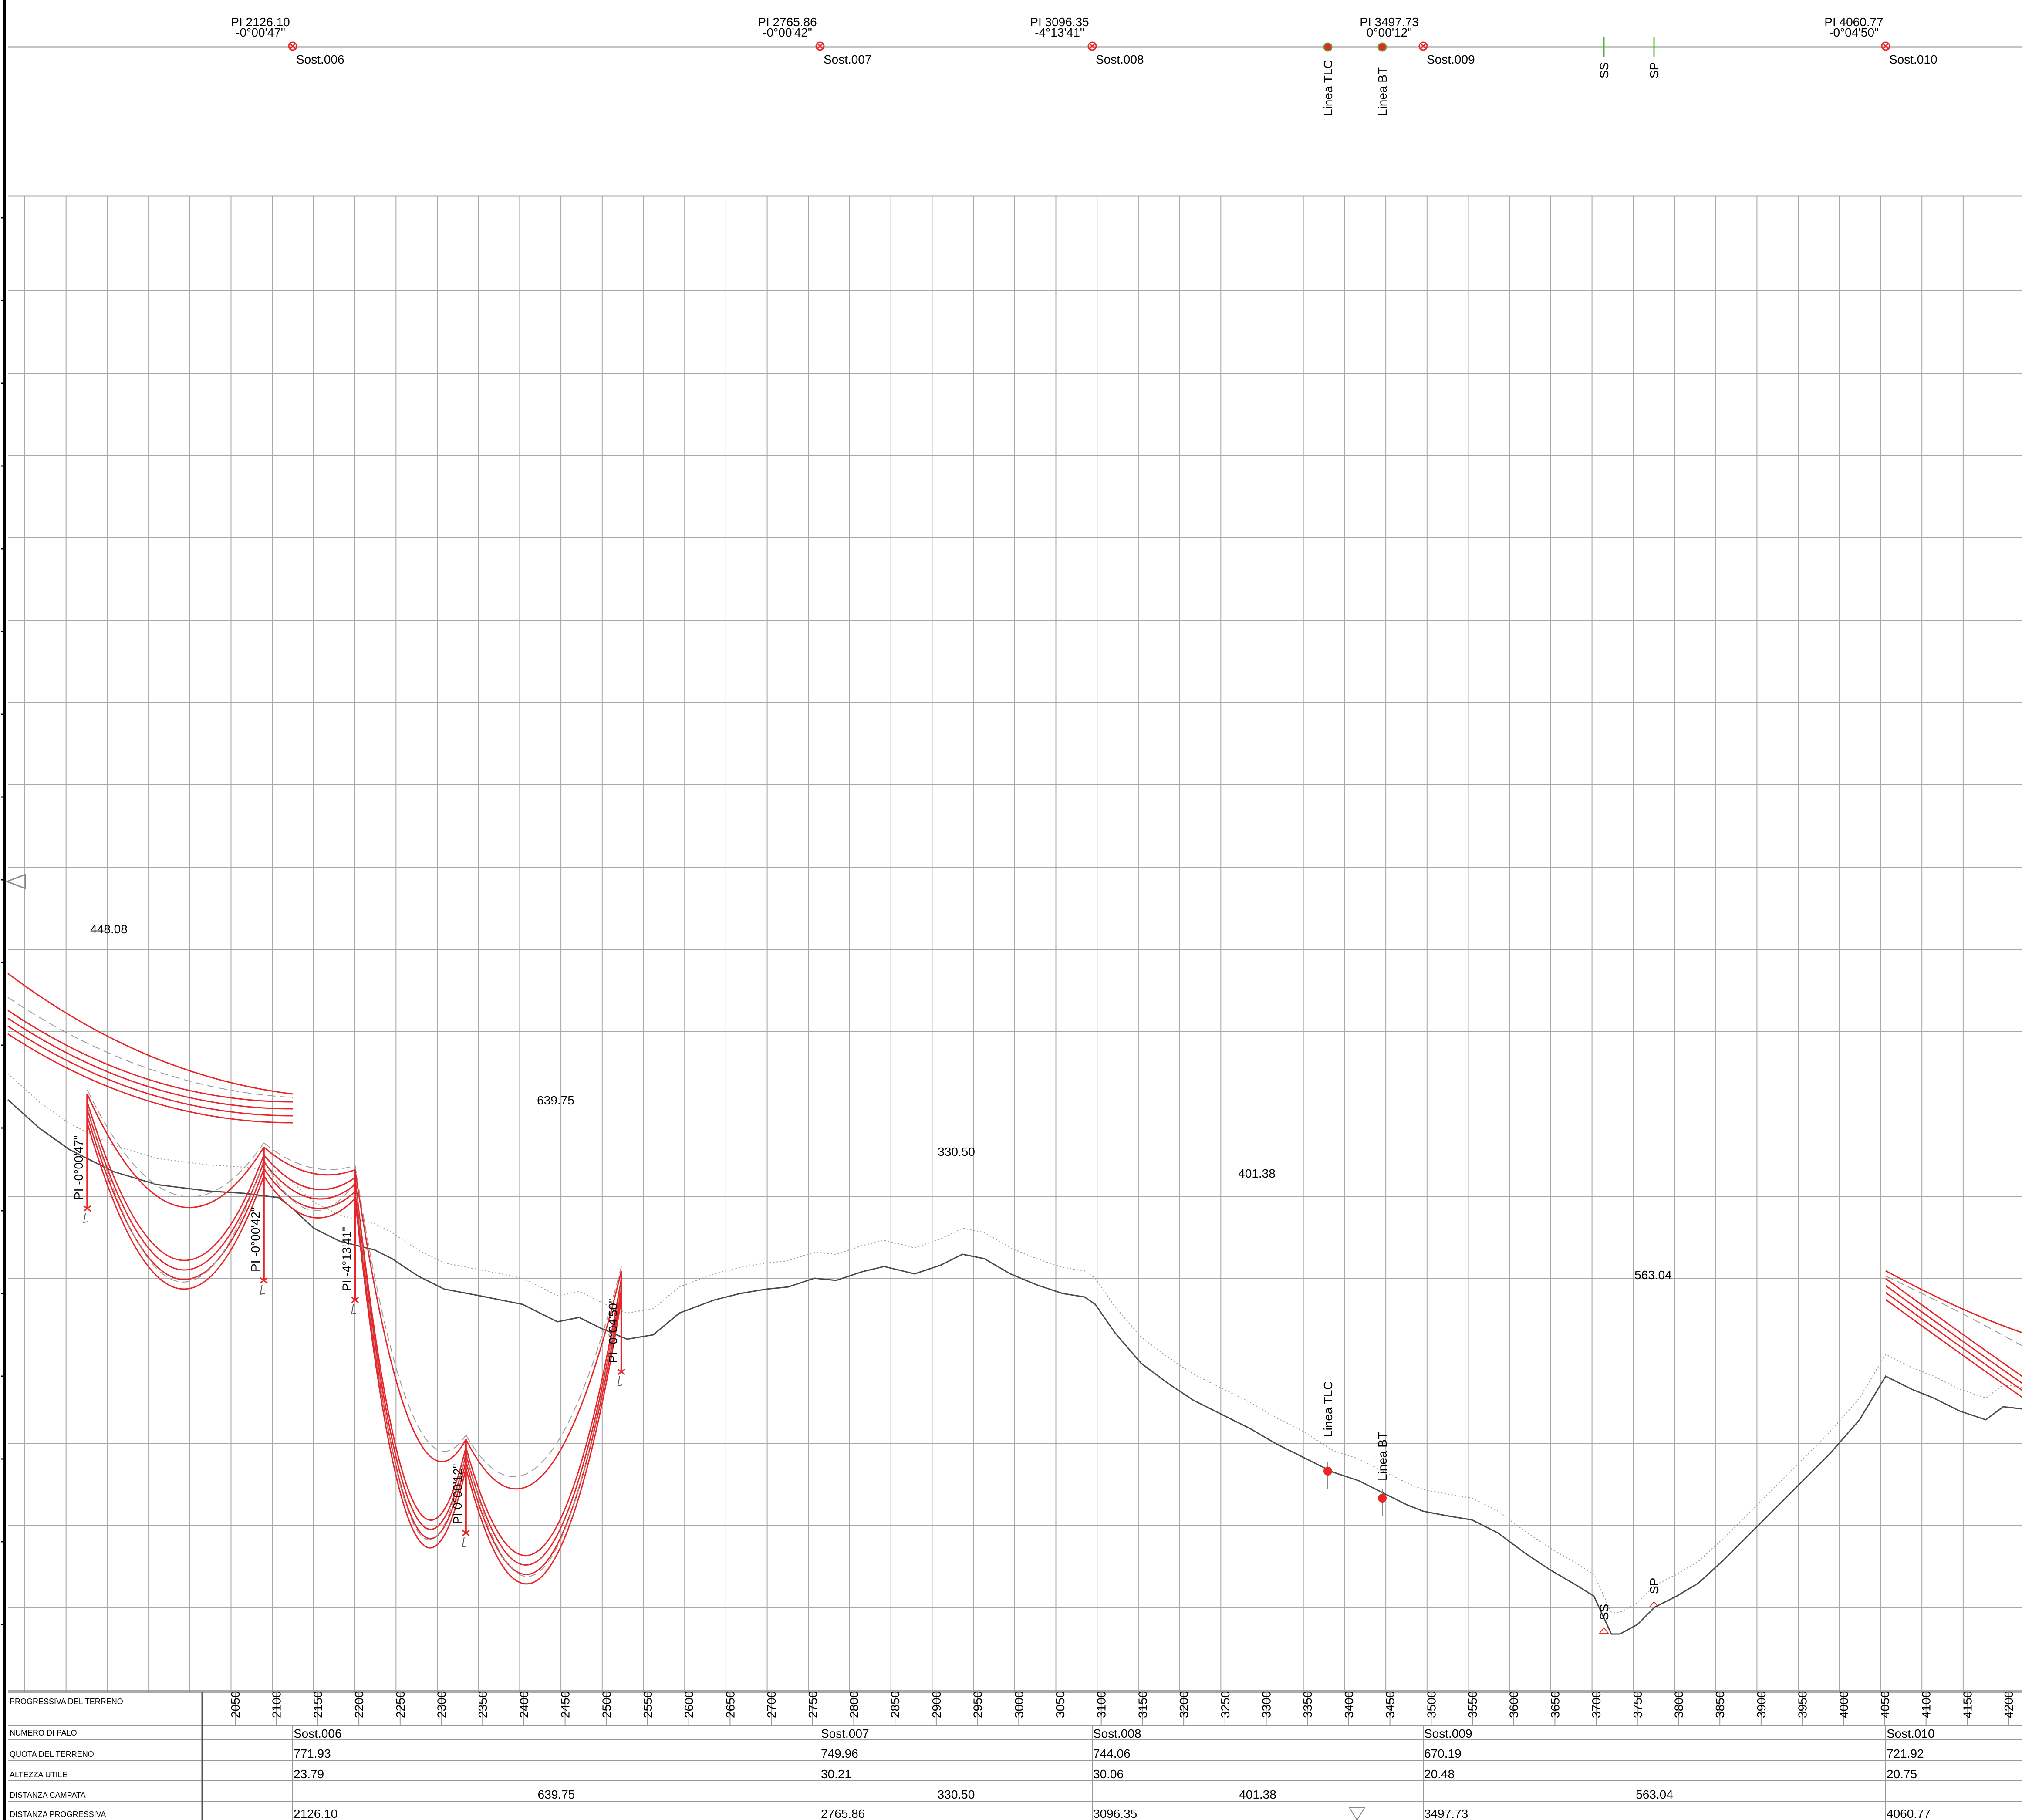 The height and width of the screenshot is (1820, 2022). What do you see at coordinates (839, 1753) in the screenshot?
I see `ground-elevation: 749.96` at bounding box center [839, 1753].